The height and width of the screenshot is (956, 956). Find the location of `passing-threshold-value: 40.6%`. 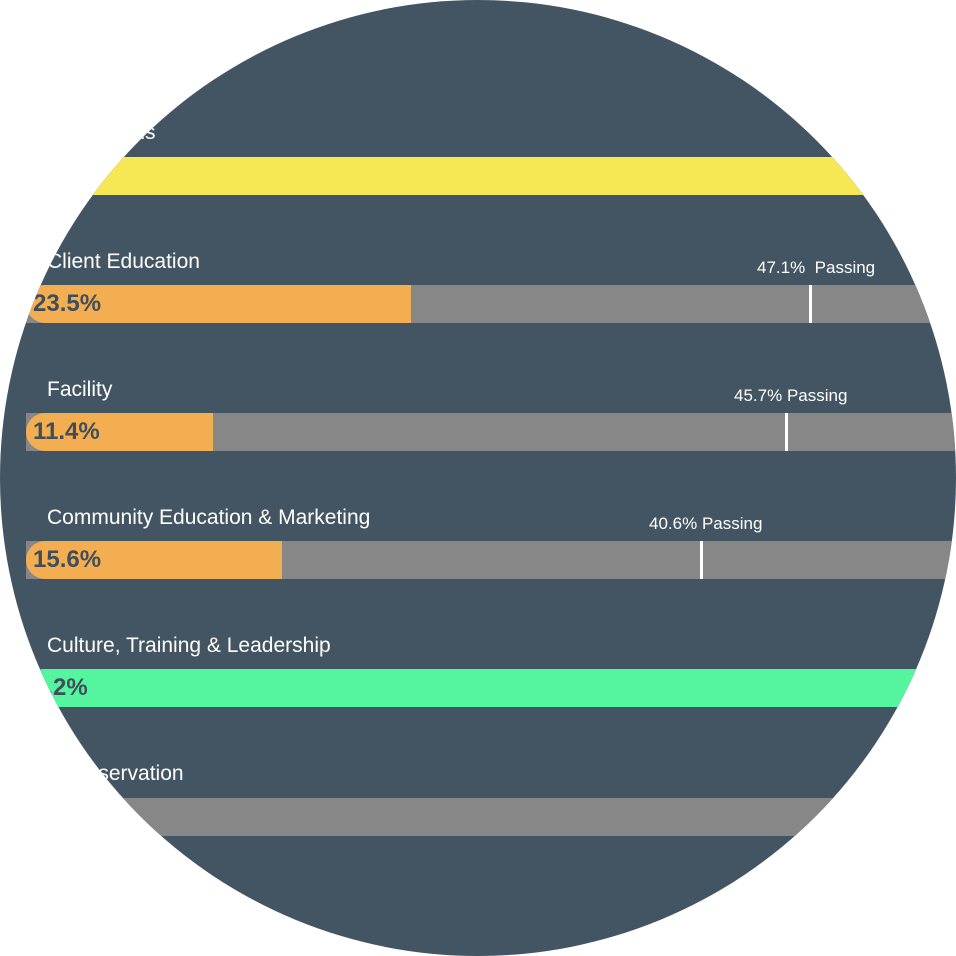

passing-threshold-value: 40.6% is located at coordinates (673, 523).